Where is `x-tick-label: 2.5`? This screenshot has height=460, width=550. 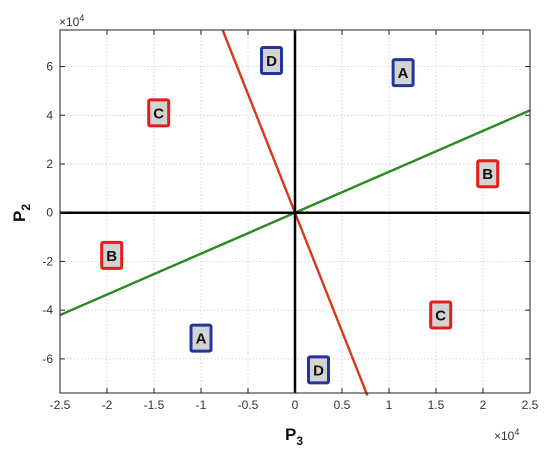
x-tick-label: 2.5 is located at coordinates (530, 405).